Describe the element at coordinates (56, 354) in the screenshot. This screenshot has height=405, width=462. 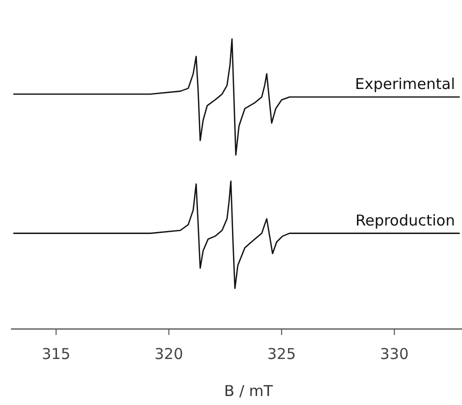
I see `x-tick-label: 315` at that location.